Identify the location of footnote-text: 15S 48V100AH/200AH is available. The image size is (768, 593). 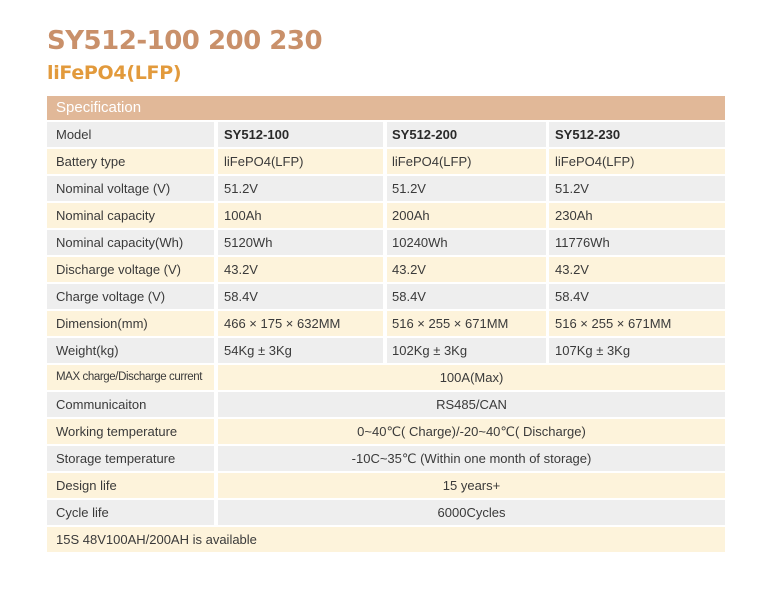
(386, 539).